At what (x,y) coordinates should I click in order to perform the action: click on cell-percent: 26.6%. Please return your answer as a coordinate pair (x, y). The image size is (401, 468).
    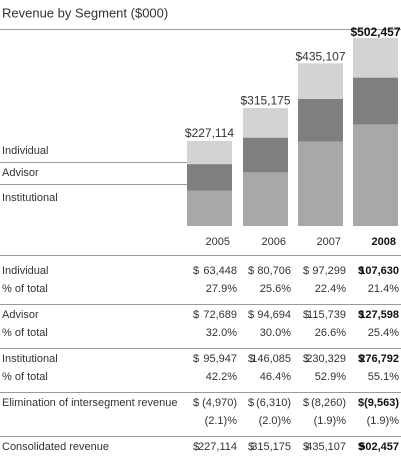
    Looking at the image, I should click on (330, 333).